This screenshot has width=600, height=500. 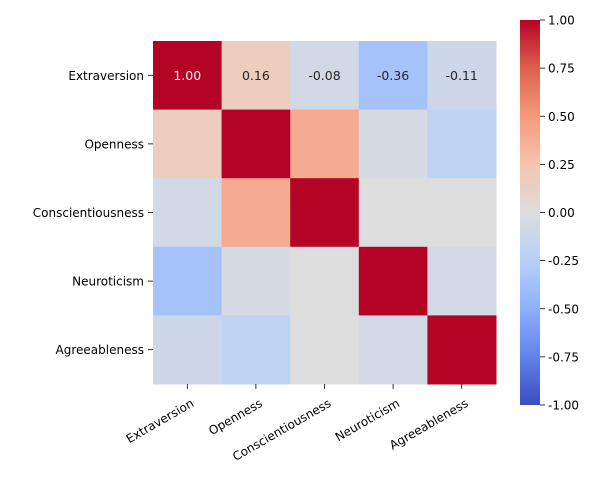 What do you see at coordinates (563, 406) in the screenshot?
I see `colorbar-tick-label: -1.00` at bounding box center [563, 406].